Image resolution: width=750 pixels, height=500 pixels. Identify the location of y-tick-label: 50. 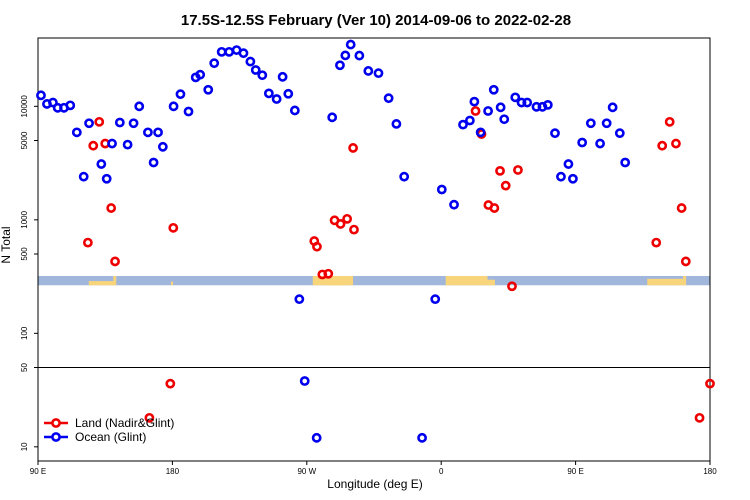
(24, 366).